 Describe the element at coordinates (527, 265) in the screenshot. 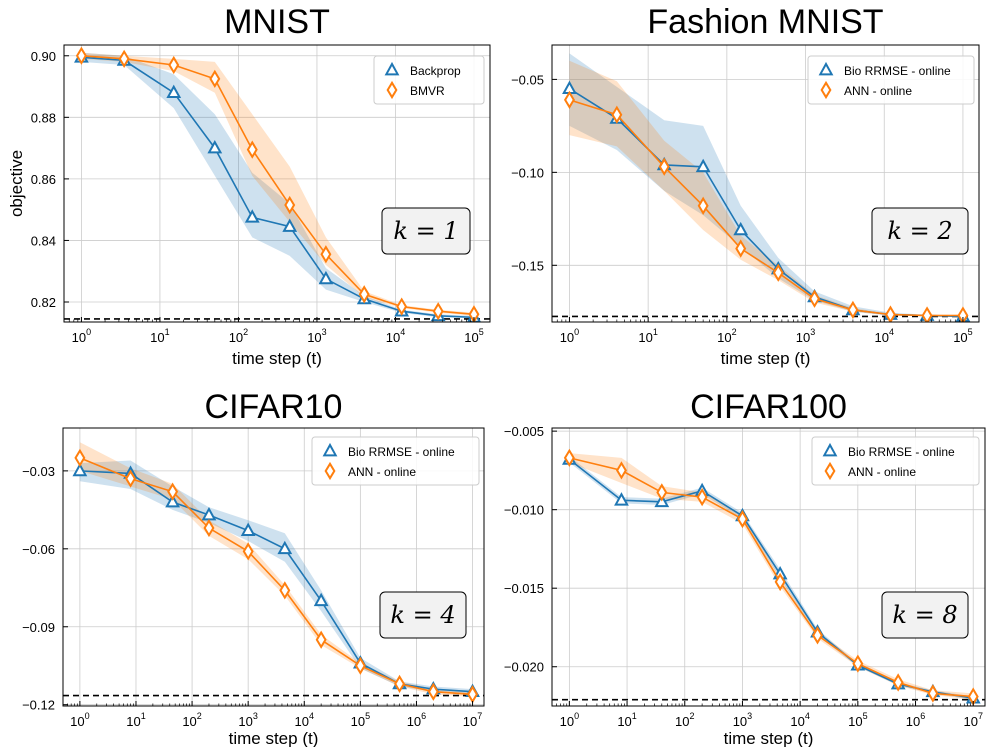

I see `y-tick-label: −0.15` at that location.